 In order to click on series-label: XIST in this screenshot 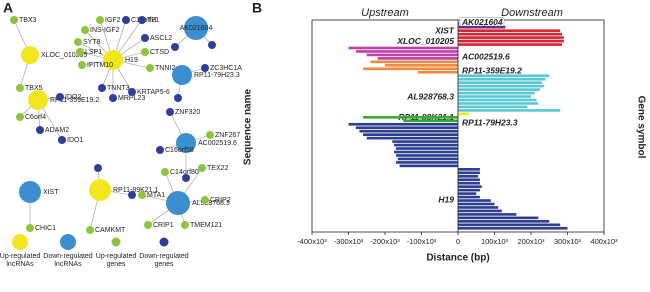, I will do `click(444, 30)`.